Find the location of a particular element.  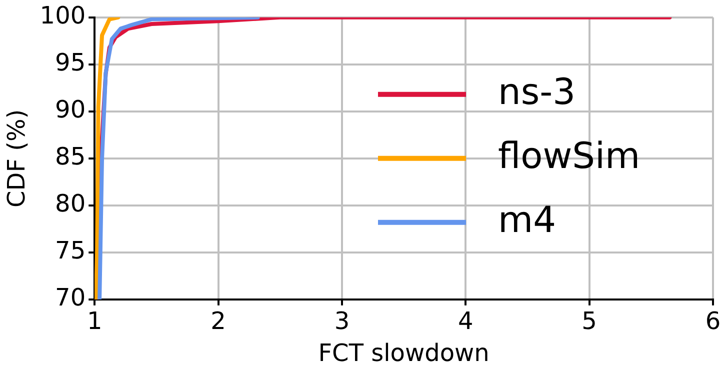

x-tick-label: 4 is located at coordinates (466, 321).